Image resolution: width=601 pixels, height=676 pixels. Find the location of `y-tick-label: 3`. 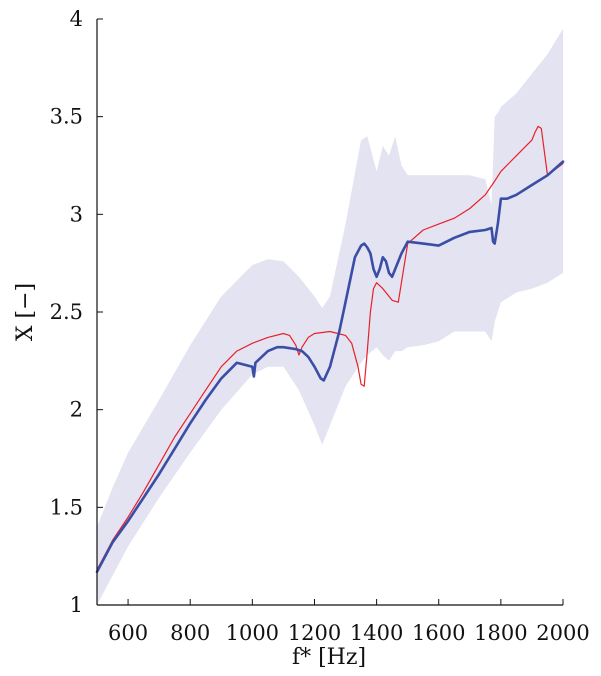

y-tick-label: 3 is located at coordinates (76, 214).